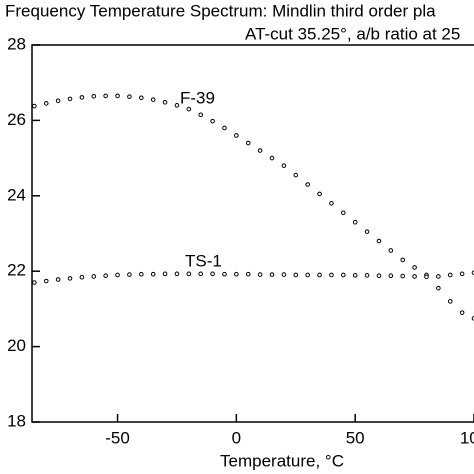  Describe the element at coordinates (16, 119) in the screenshot. I see `y-tick-label: 26` at that location.